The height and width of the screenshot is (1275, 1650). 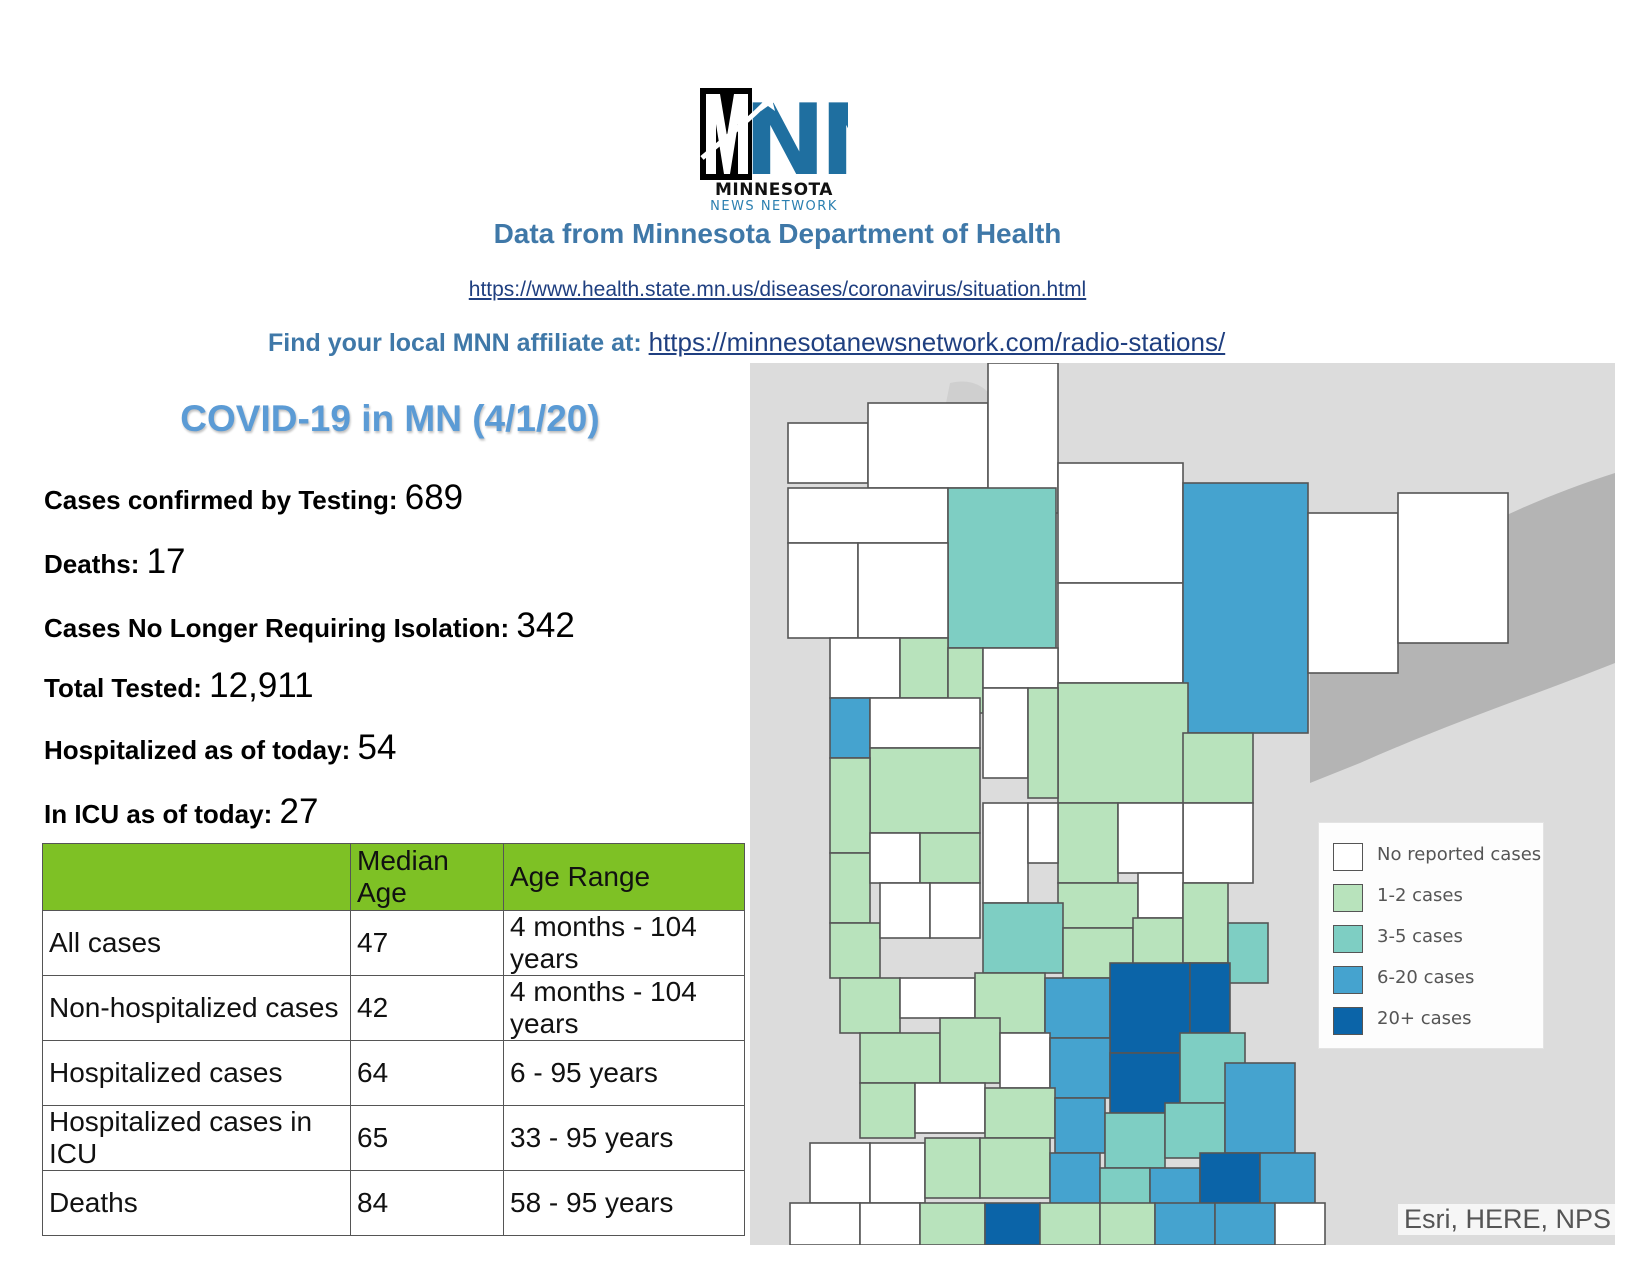 What do you see at coordinates (123, 688) in the screenshot?
I see `stat-label: Total Tested:` at bounding box center [123, 688].